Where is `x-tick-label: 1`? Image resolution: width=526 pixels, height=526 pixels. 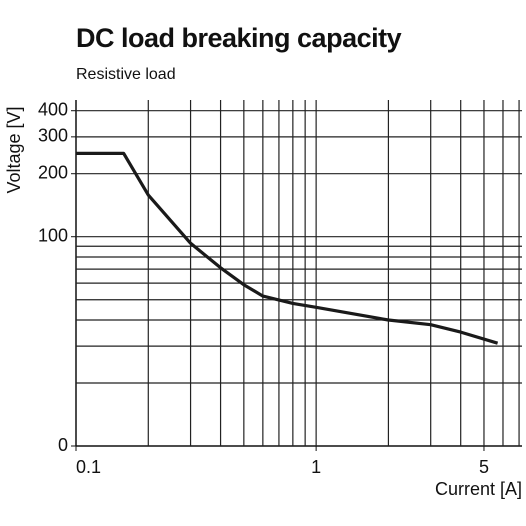
x-tick-label: 1 is located at coordinates (316, 467).